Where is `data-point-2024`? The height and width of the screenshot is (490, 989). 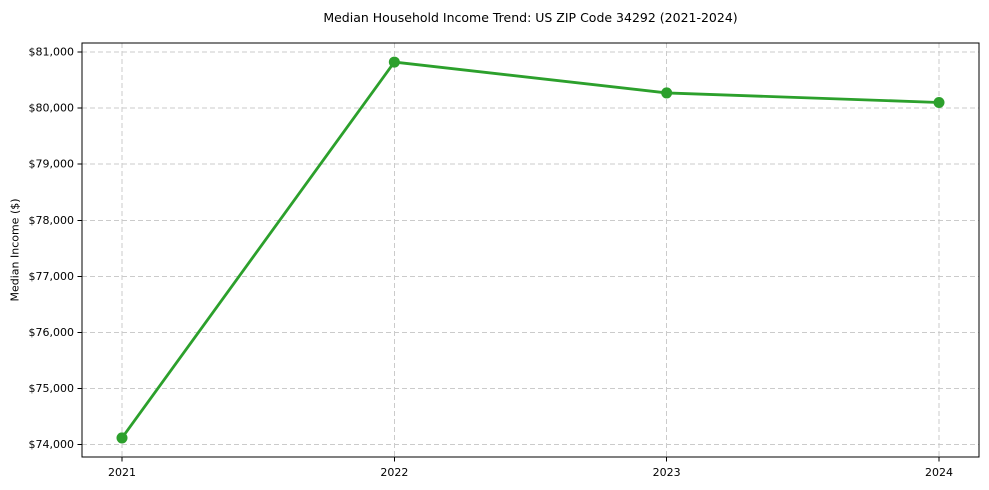 data-point-2024 is located at coordinates (939, 102).